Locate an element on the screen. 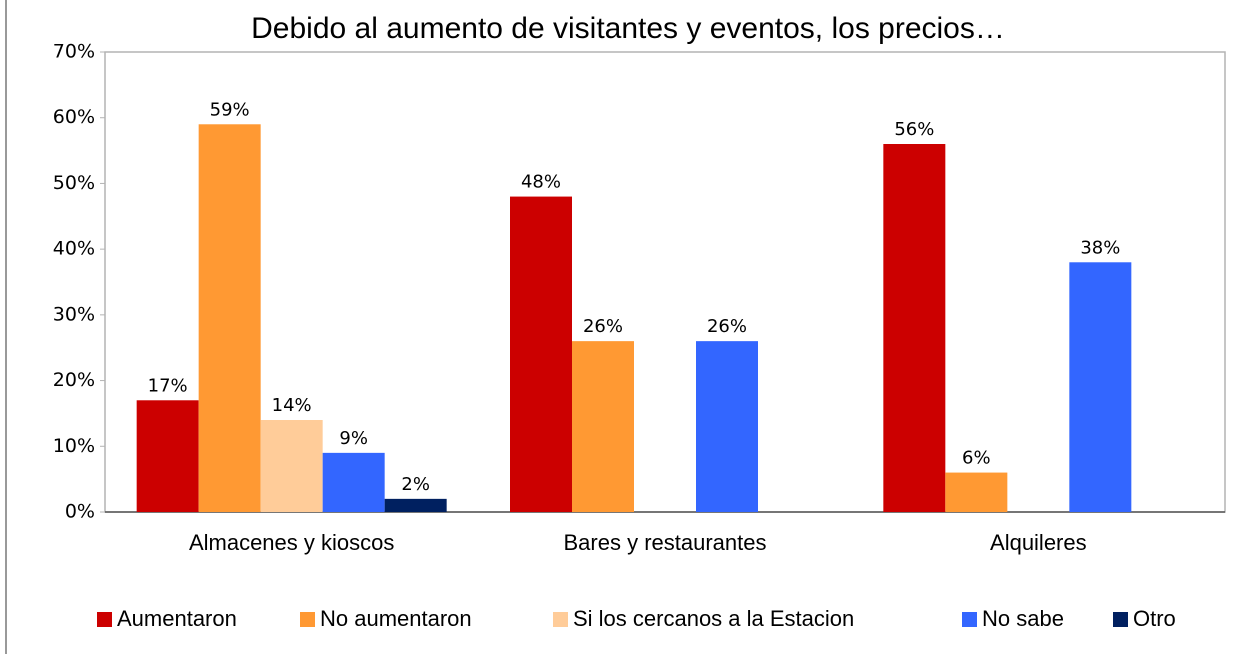  y-tick-label: 50% is located at coordinates (74, 183).